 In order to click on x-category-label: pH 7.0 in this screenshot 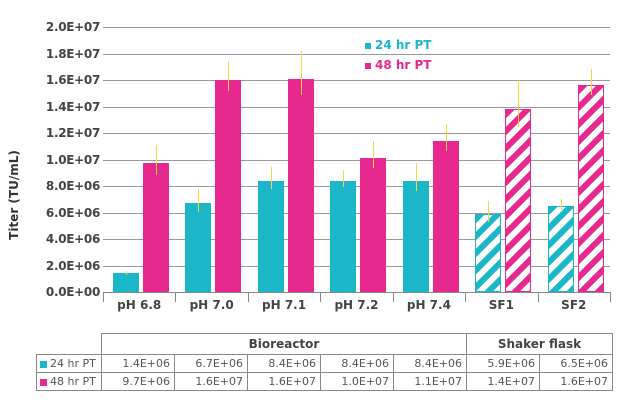, I will do `click(211, 305)`.